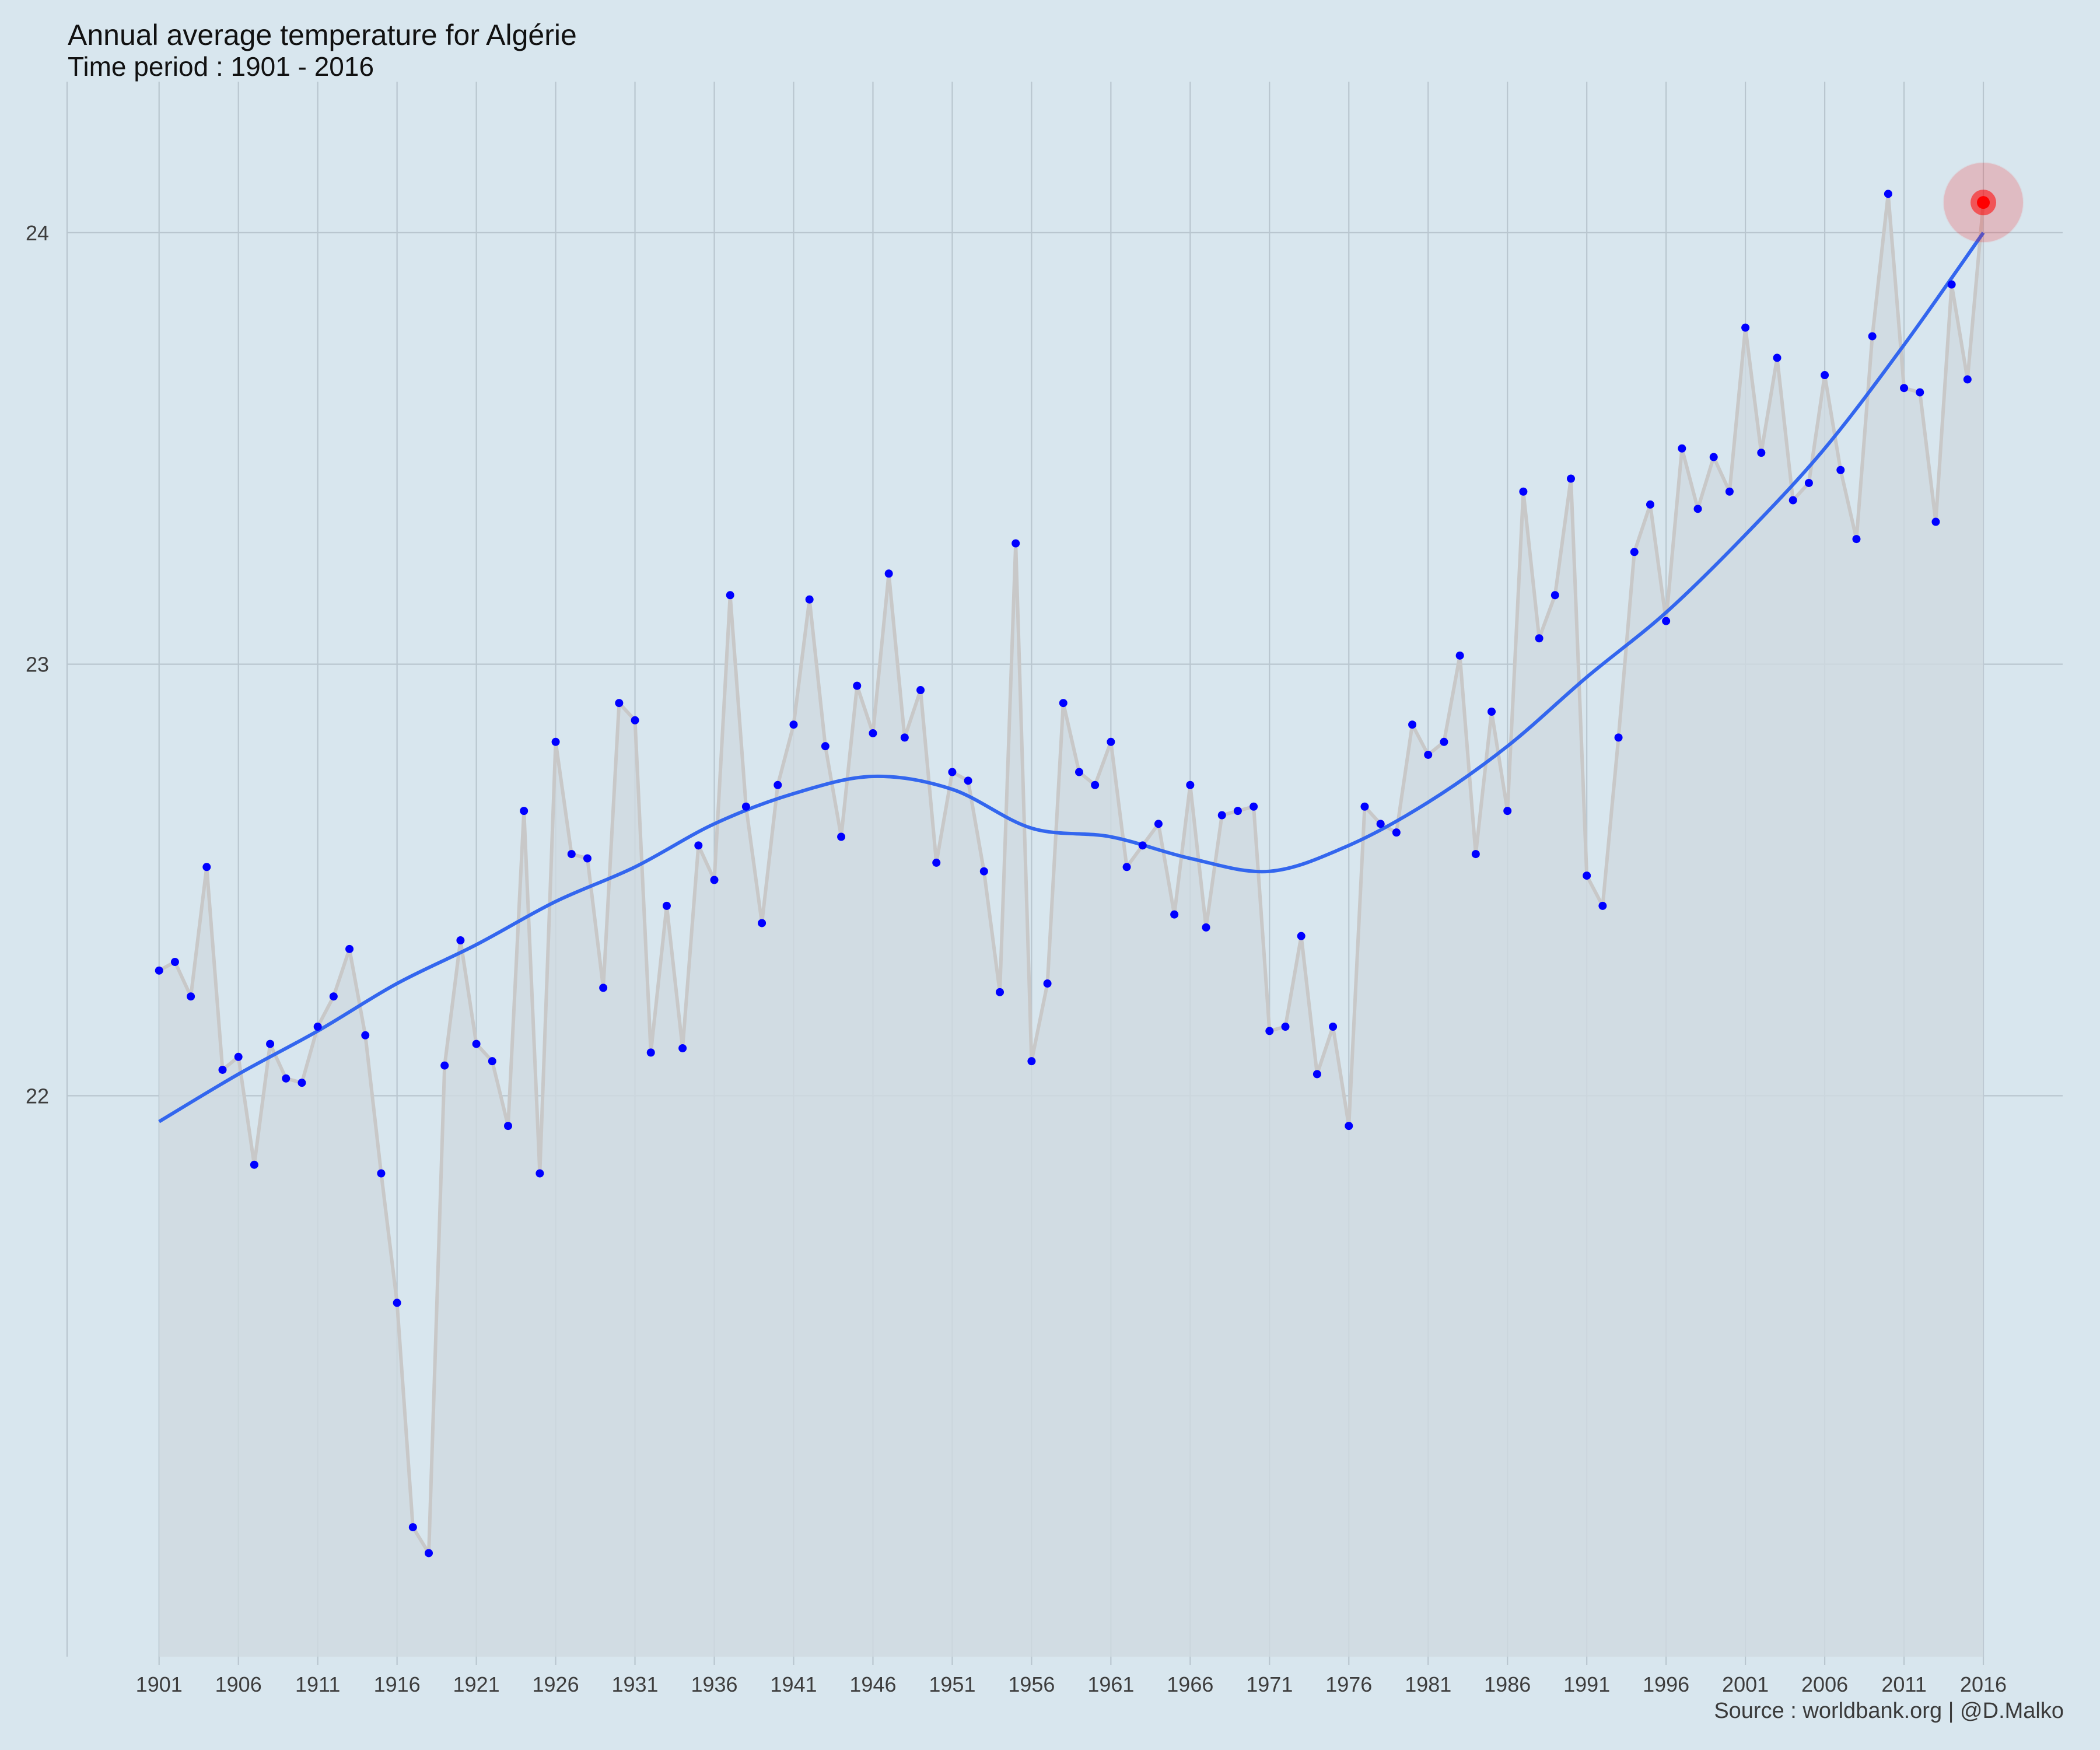 The height and width of the screenshot is (1750, 2100). Describe the element at coordinates (1492, 712) in the screenshot. I see `data-point-1985` at that location.